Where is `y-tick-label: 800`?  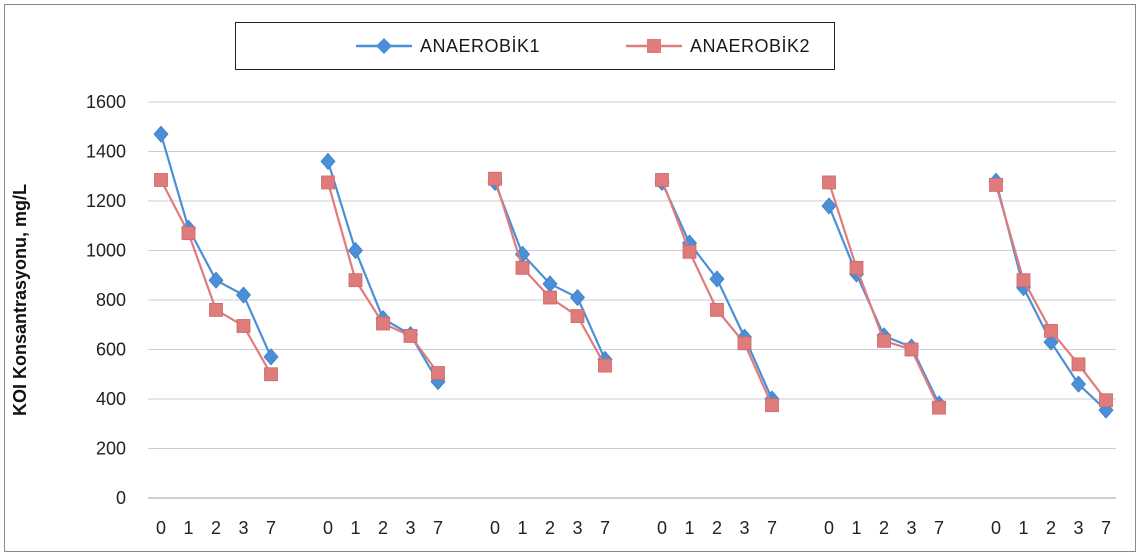 y-tick-label: 800 is located at coordinates (111, 300).